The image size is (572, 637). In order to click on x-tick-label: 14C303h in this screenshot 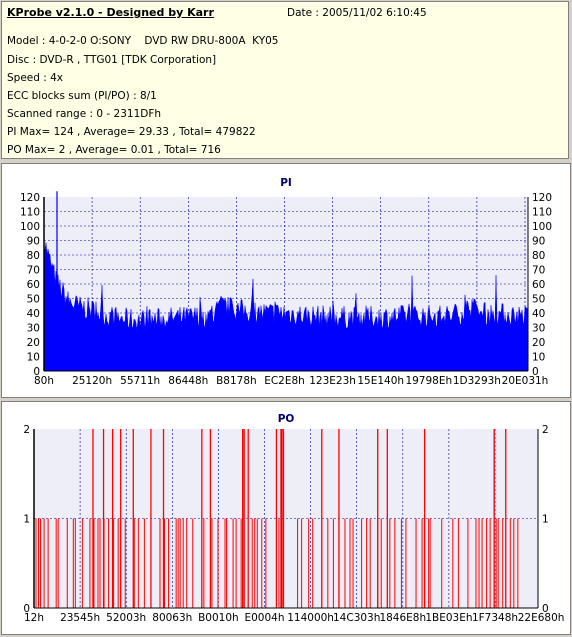, I will do `click(356, 618)`.